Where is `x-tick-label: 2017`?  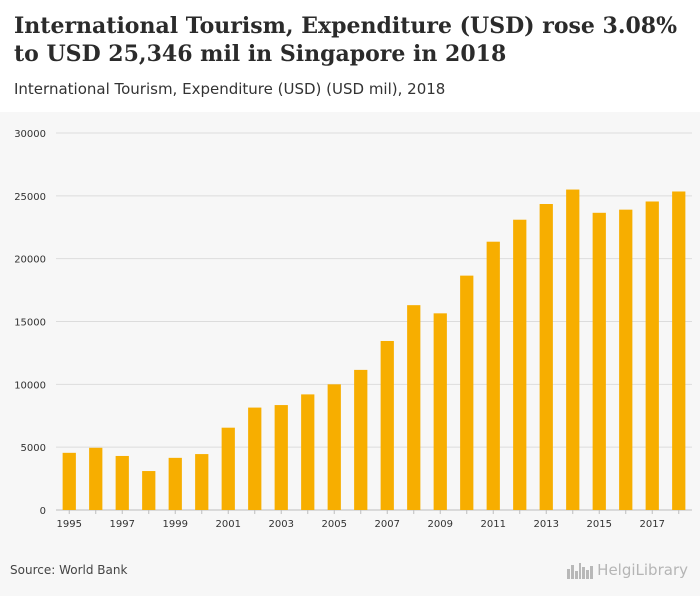 x-tick-label: 2017 is located at coordinates (652, 524).